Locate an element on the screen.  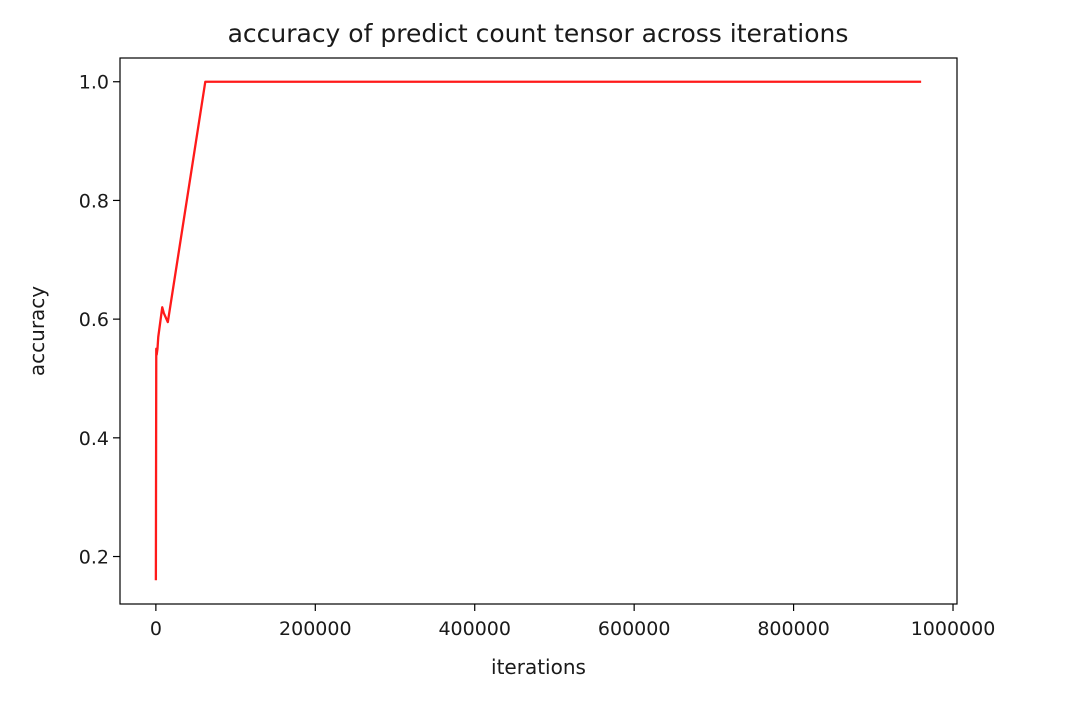
x-tick-label: 0 is located at coordinates (156, 629).